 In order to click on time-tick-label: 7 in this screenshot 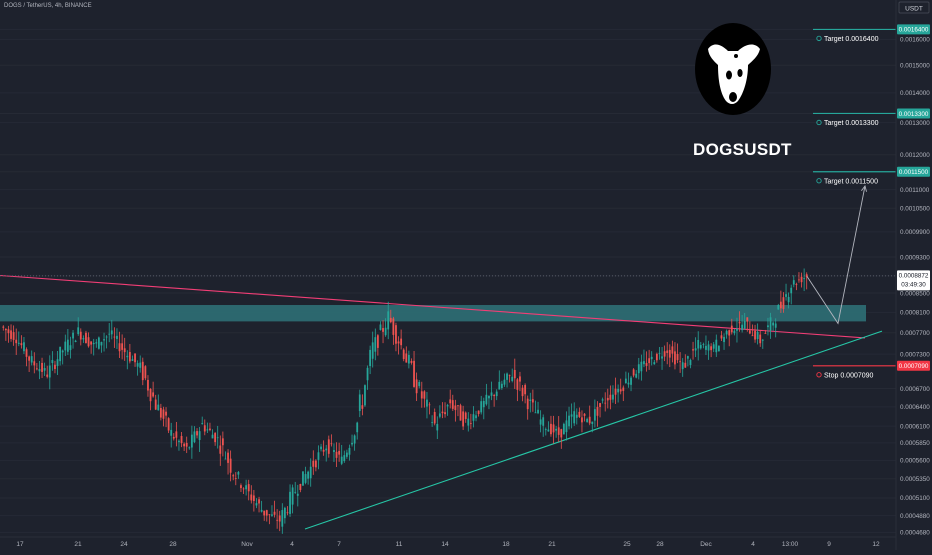, I will do `click(339, 544)`.